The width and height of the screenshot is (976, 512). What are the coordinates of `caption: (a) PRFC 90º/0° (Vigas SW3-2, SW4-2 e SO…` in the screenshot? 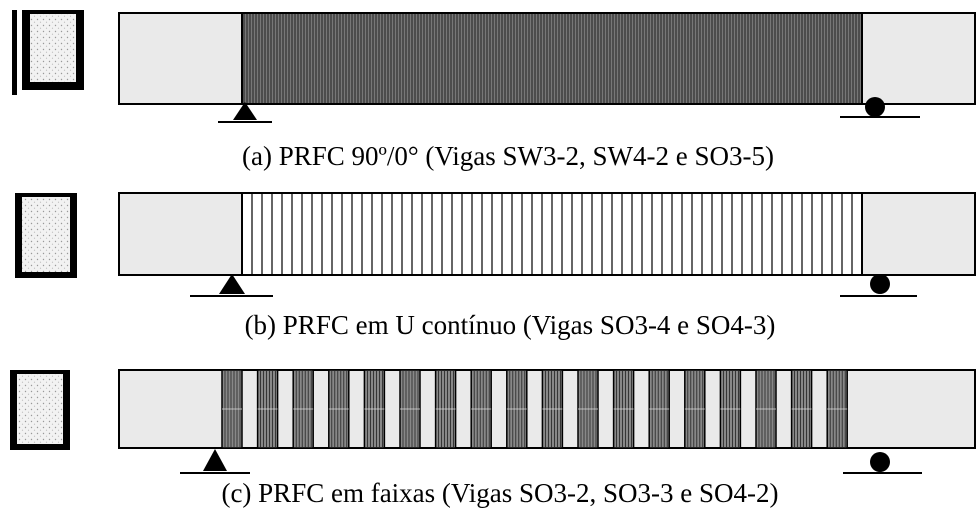 It's located at (508, 156).